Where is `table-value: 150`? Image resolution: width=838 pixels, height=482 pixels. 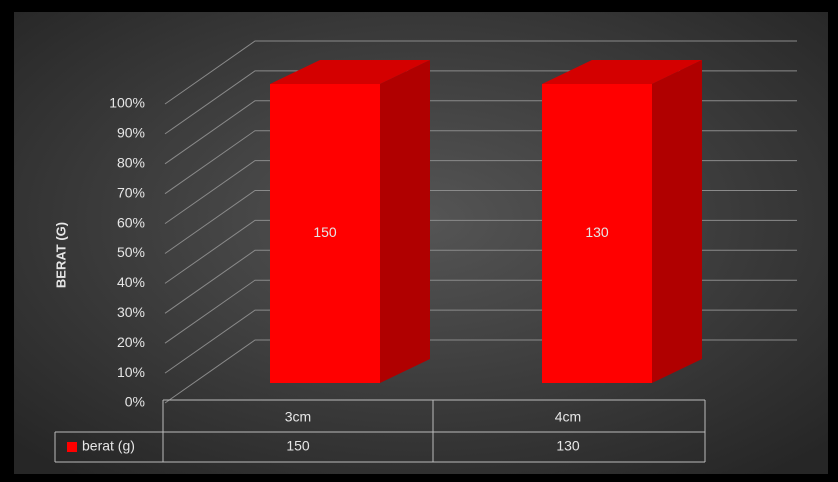 table-value: 150 is located at coordinates (298, 446).